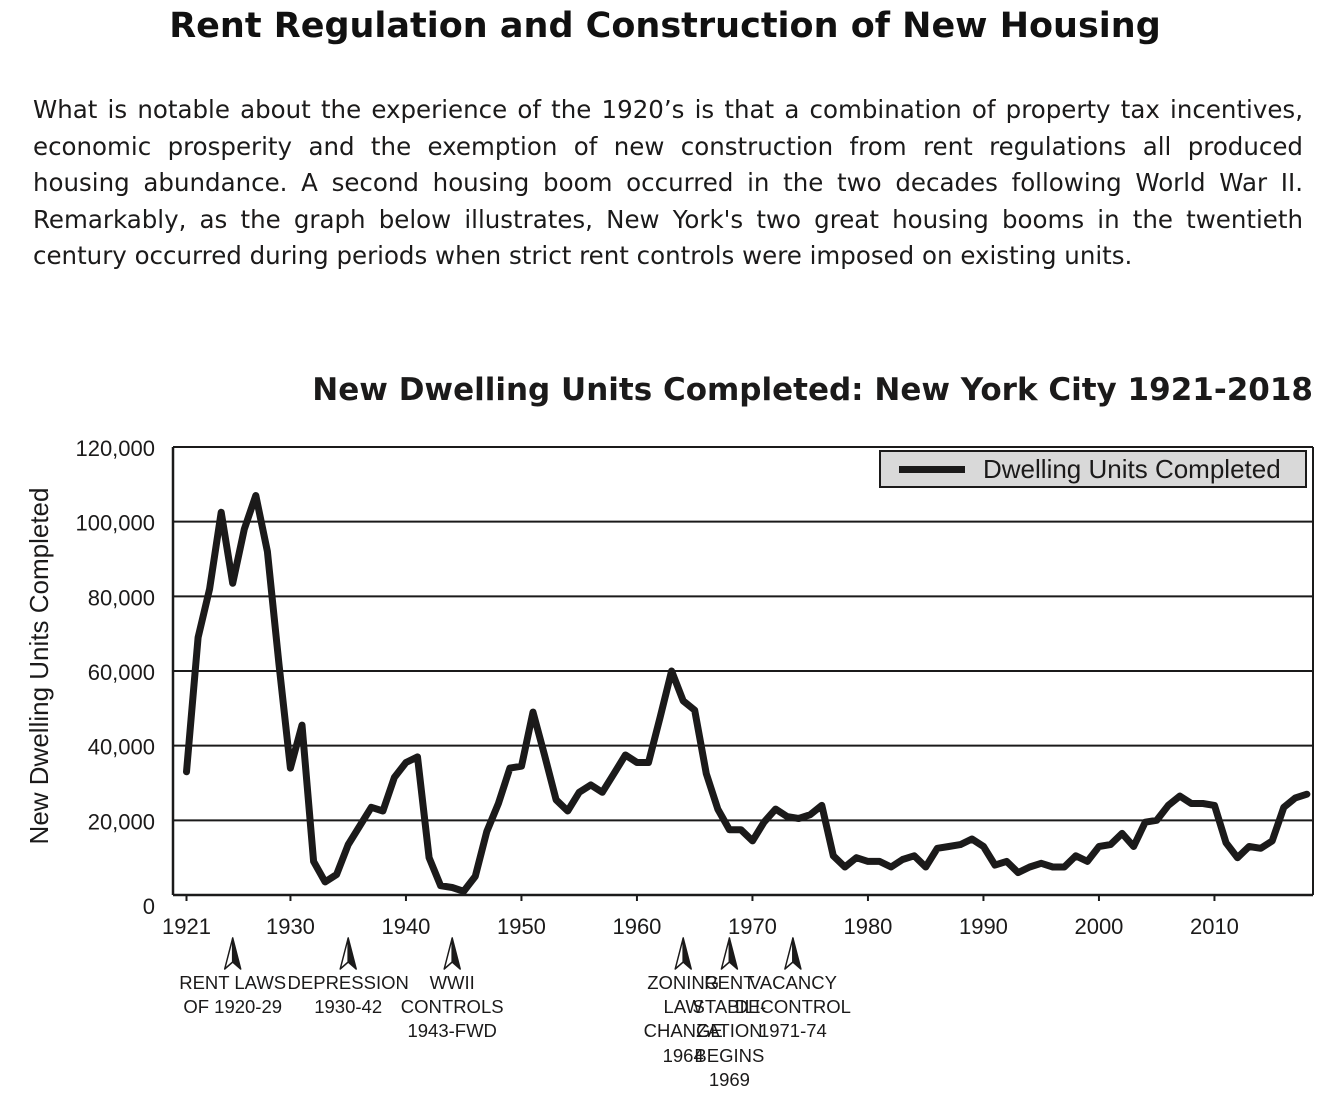  What do you see at coordinates (452, 1031) in the screenshot?
I see `event-annotation-line: 1943-FWD` at bounding box center [452, 1031].